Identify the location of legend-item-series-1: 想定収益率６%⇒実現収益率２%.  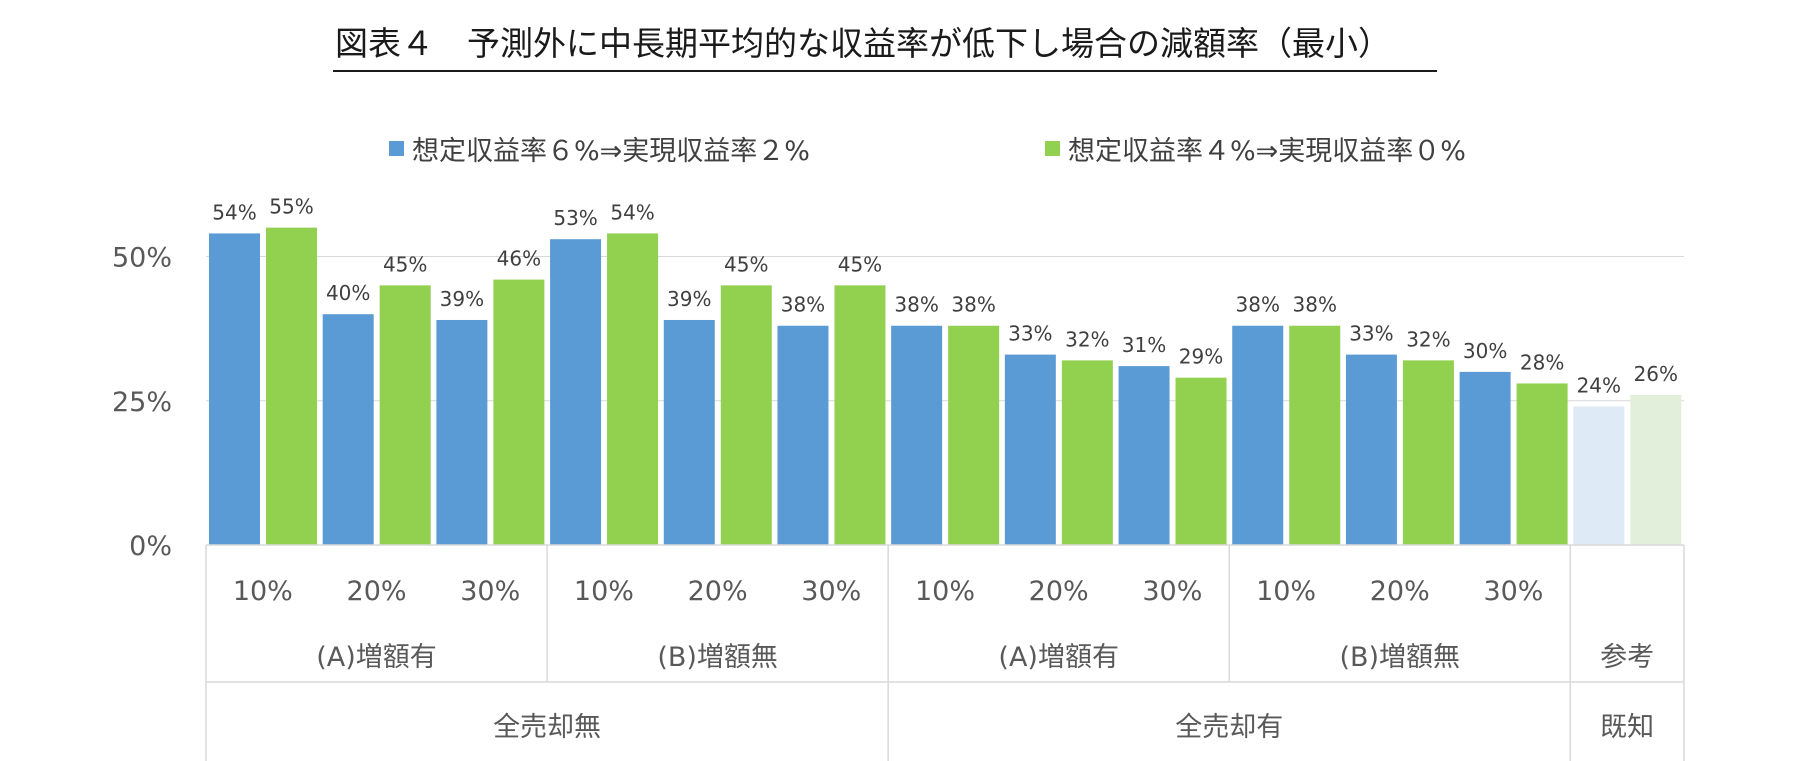
(599, 148).